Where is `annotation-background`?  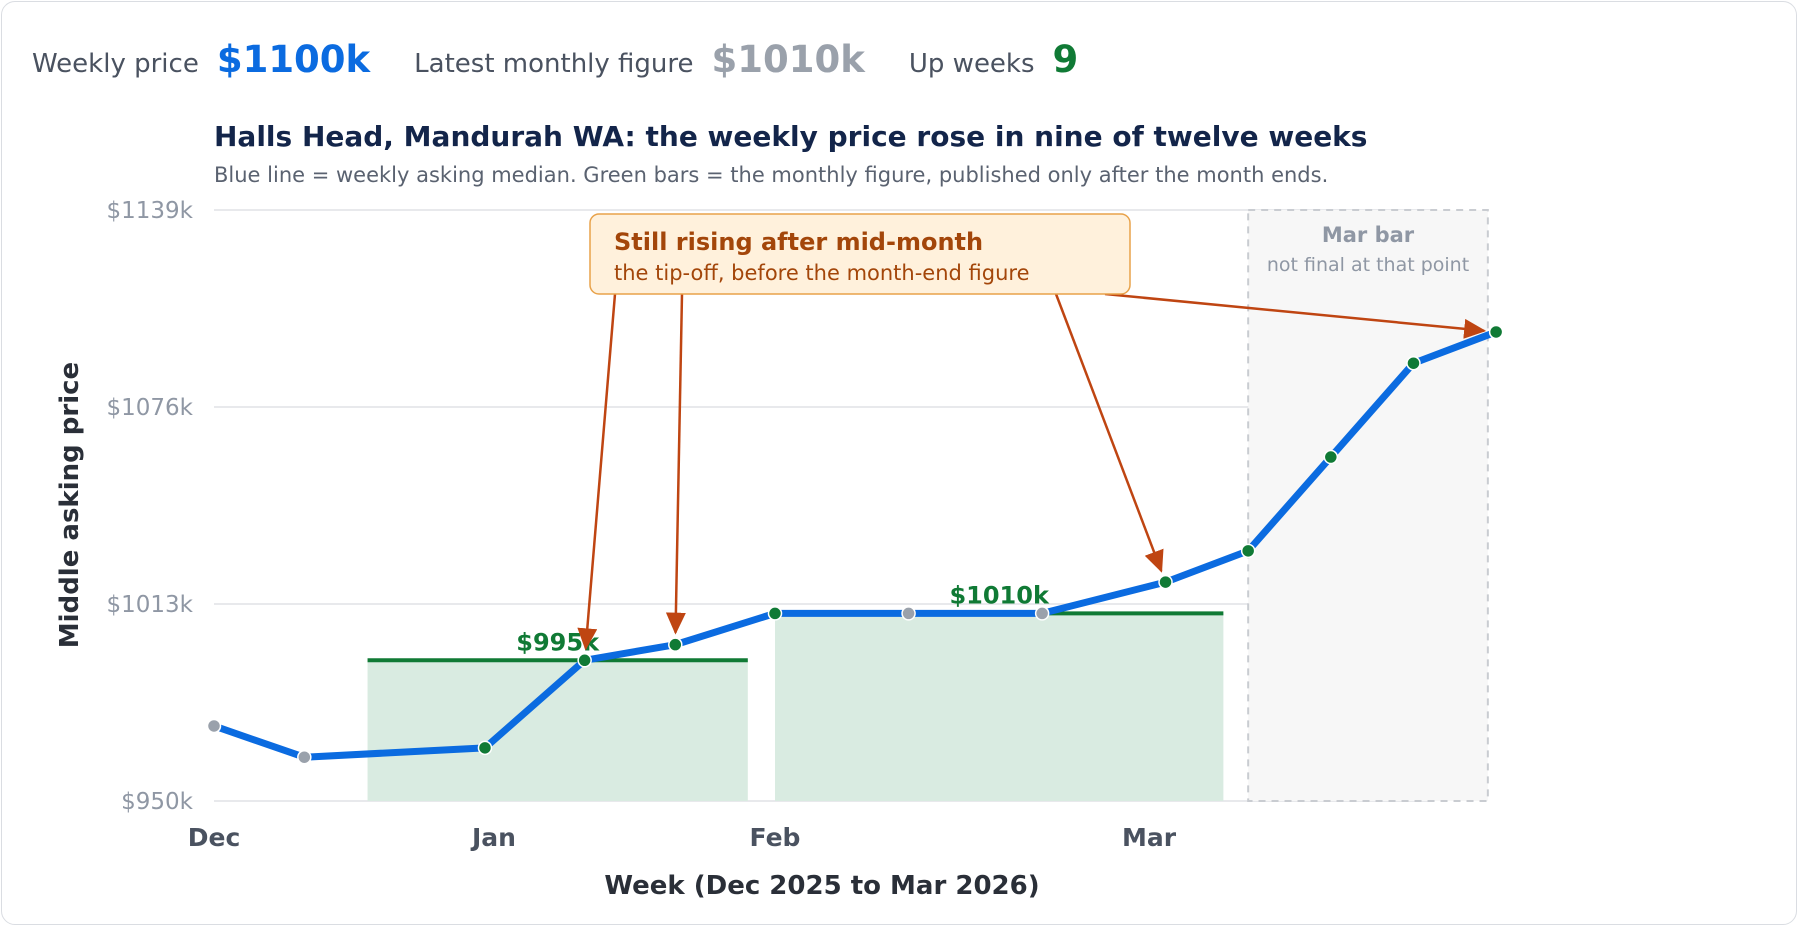
annotation-background is located at coordinates (860, 254).